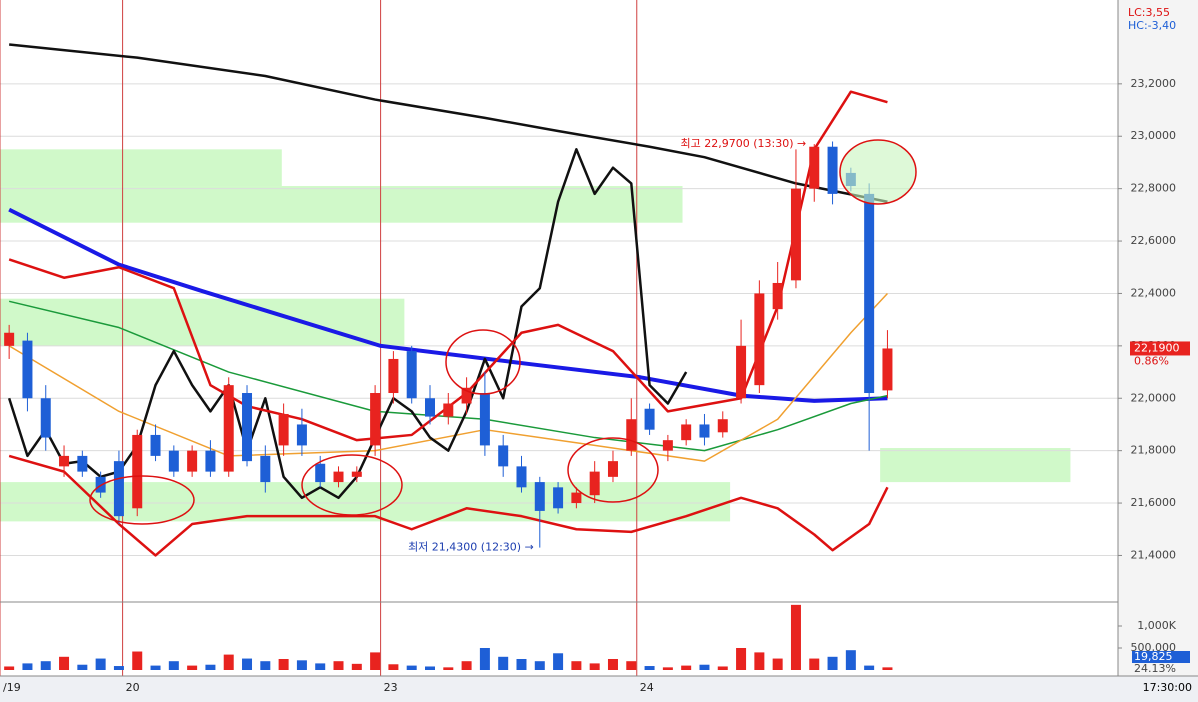 The width and height of the screenshot is (1198, 702). What do you see at coordinates (1152, 25) in the screenshot?
I see `hc-label: HC:-3,40` at bounding box center [1152, 25].